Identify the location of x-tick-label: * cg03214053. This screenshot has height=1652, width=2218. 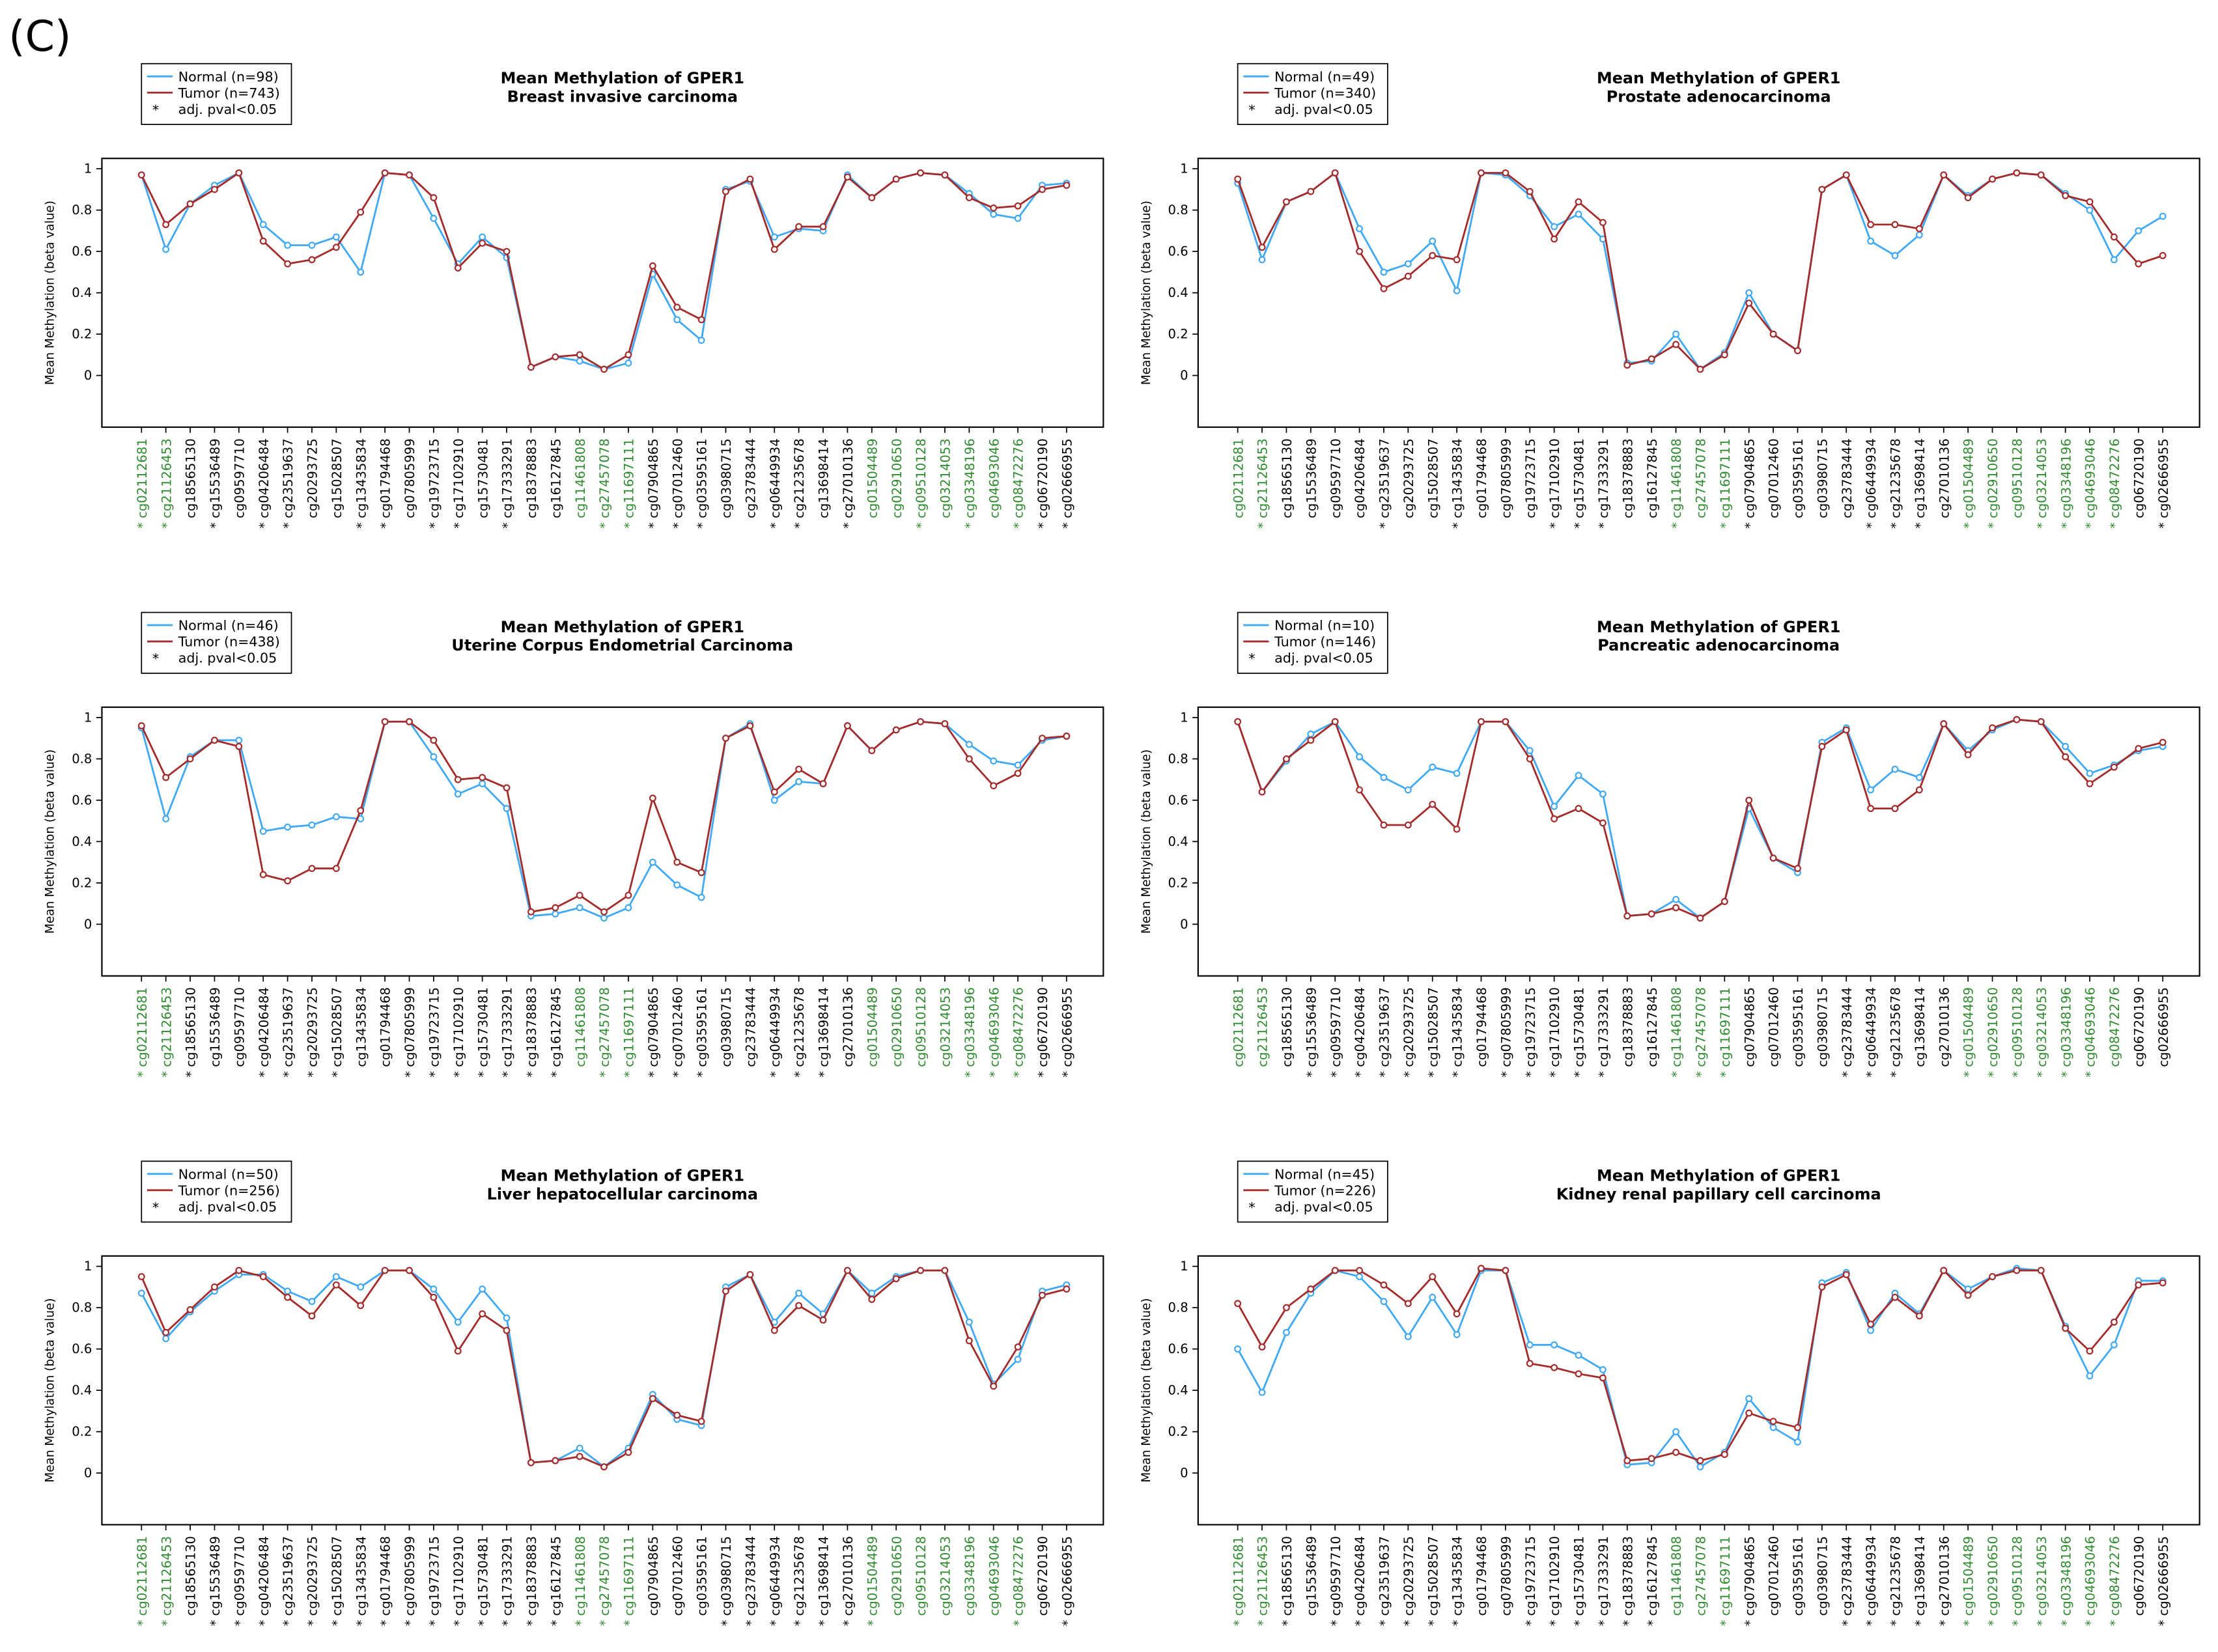
(2042, 484).